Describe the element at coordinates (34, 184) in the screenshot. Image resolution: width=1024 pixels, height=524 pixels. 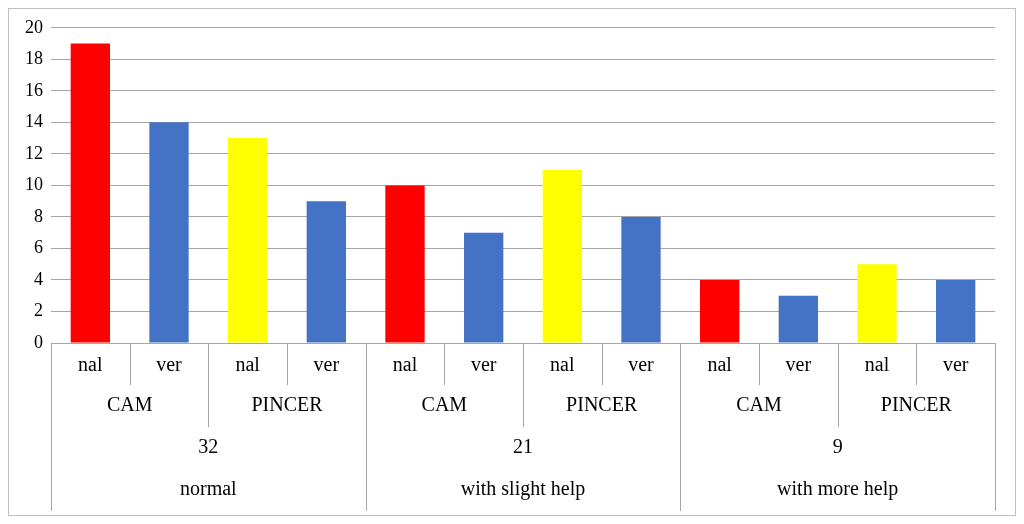
I see `y-tick-label: 10` at that location.